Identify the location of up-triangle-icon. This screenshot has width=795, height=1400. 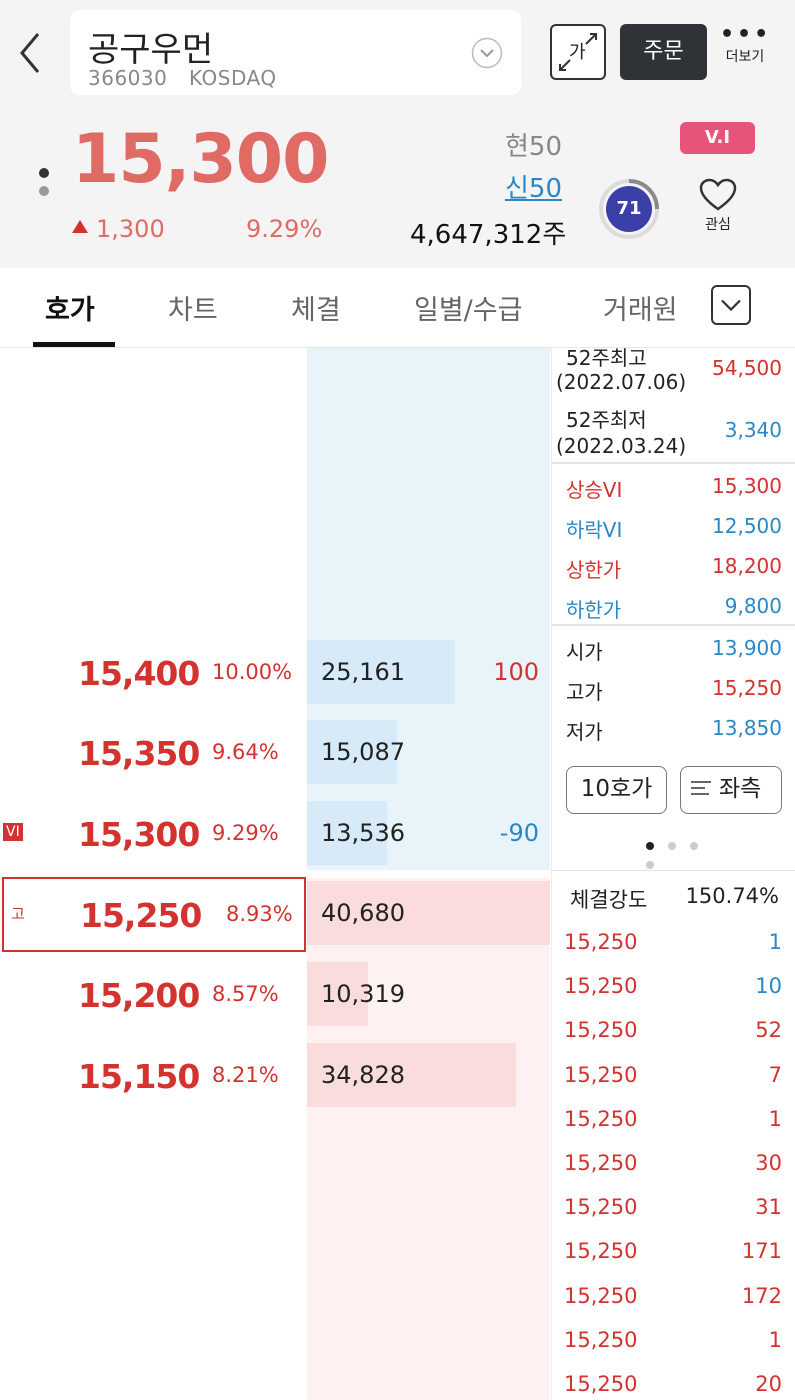
(80, 226).